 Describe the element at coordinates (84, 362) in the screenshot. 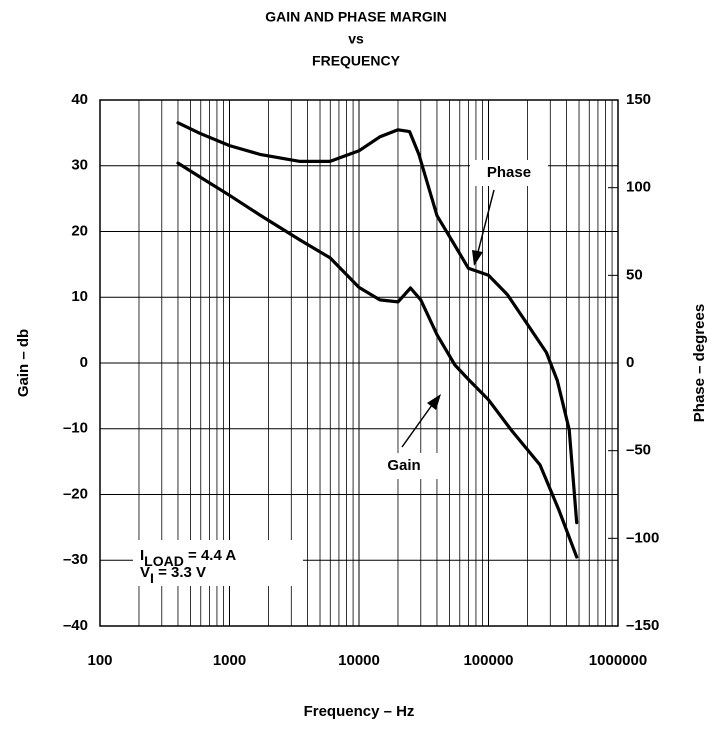

I see `y-tick-label: 0` at that location.